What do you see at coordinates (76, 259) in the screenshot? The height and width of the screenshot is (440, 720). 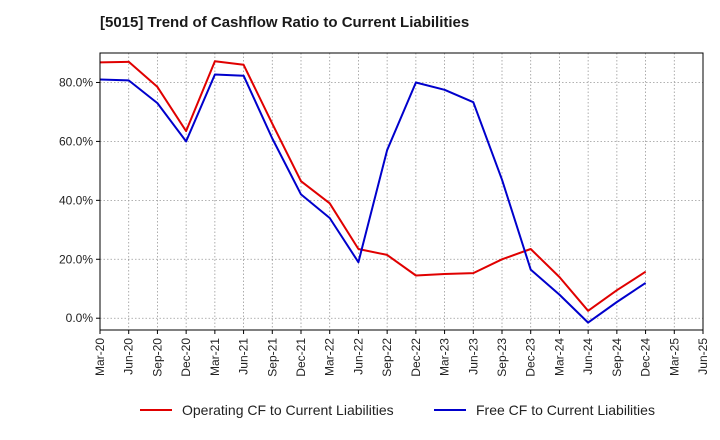 I see `y-tick-label: 20.0%` at bounding box center [76, 259].